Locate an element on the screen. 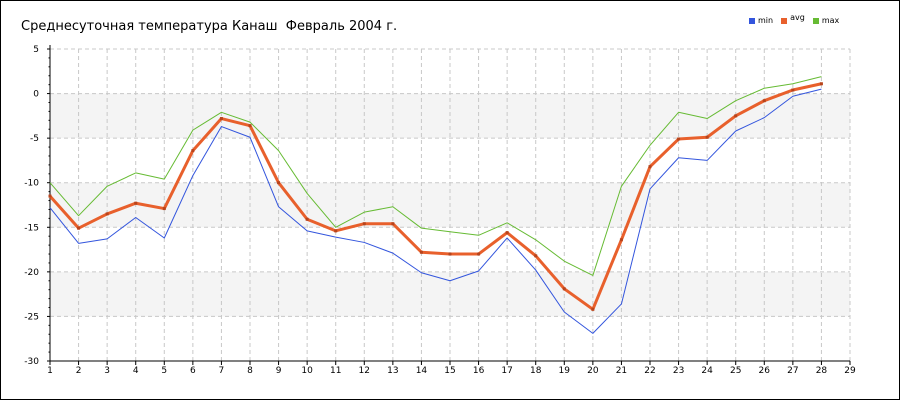 The image size is (900, 400). y-tick-label: -10 is located at coordinates (31, 184).